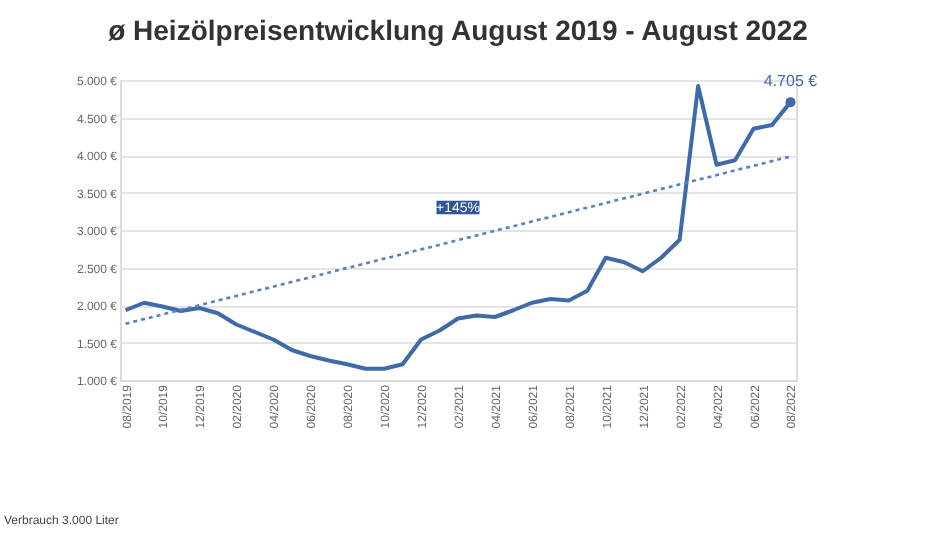 The image size is (948, 542). I want to click on chart-title: ø Heizölpreisentwicklung August 2019 - August 2022, so click(458, 30).